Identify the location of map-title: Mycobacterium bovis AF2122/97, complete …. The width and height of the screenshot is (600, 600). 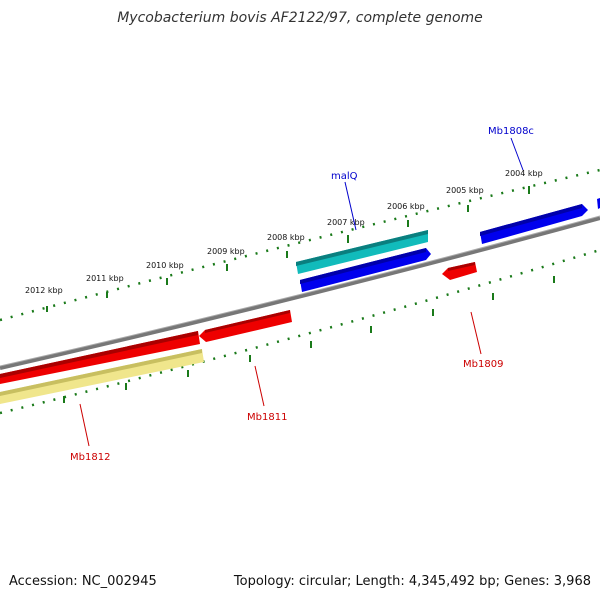
(300, 18).